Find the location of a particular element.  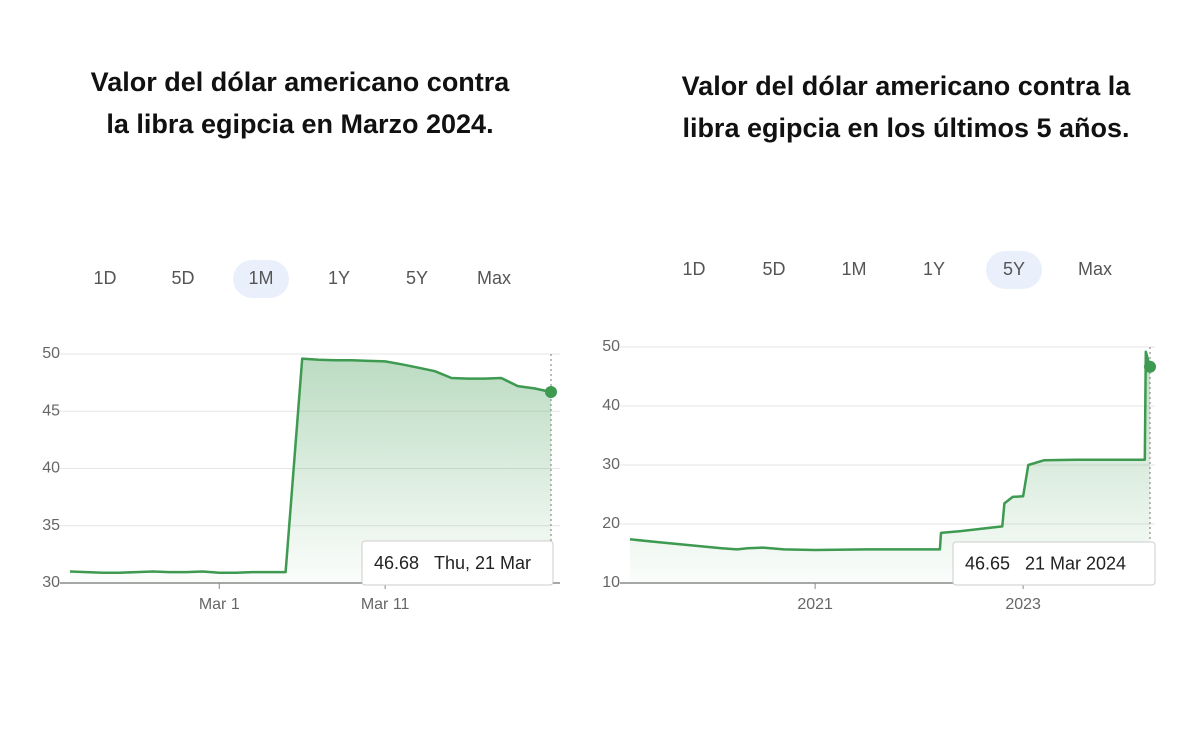

x-tick-label: 2023 is located at coordinates (1023, 604).